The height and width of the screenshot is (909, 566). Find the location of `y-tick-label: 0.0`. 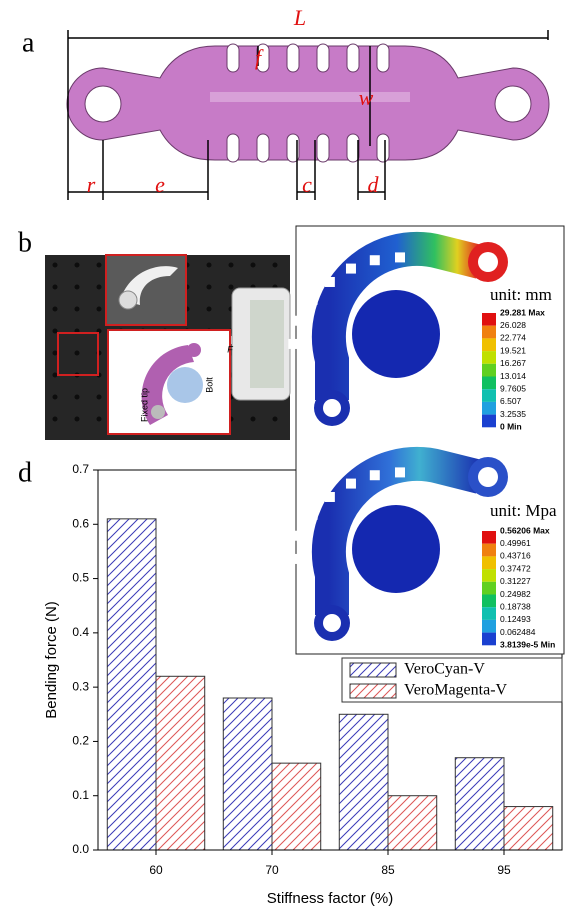

y-tick-label: 0.0 is located at coordinates (80, 849).